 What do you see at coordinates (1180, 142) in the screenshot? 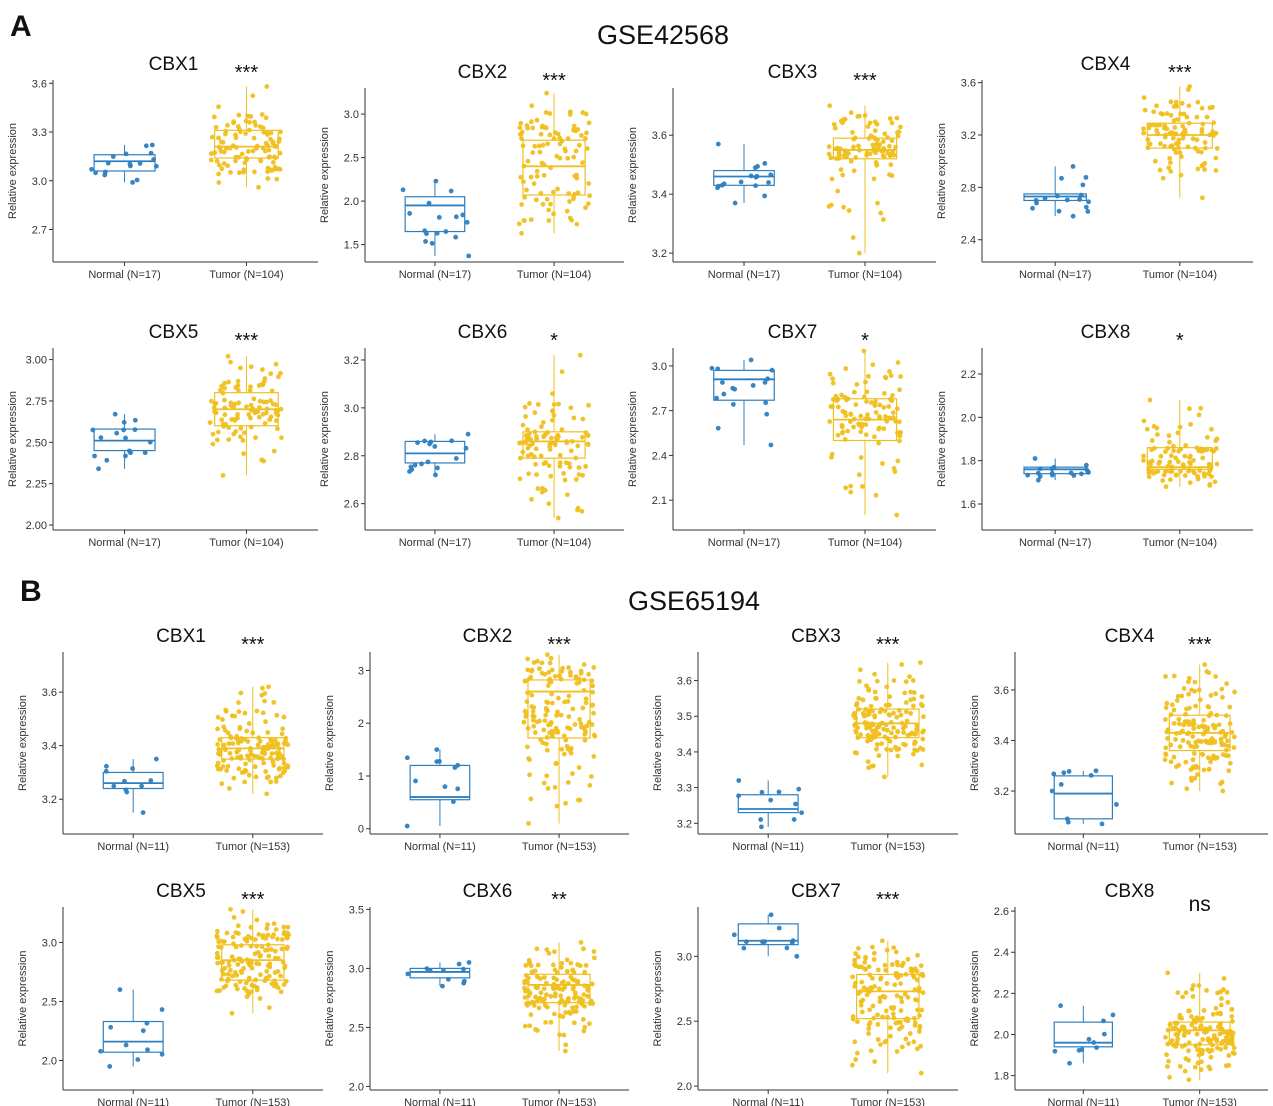
I see `points-tumor` at bounding box center [1180, 142].